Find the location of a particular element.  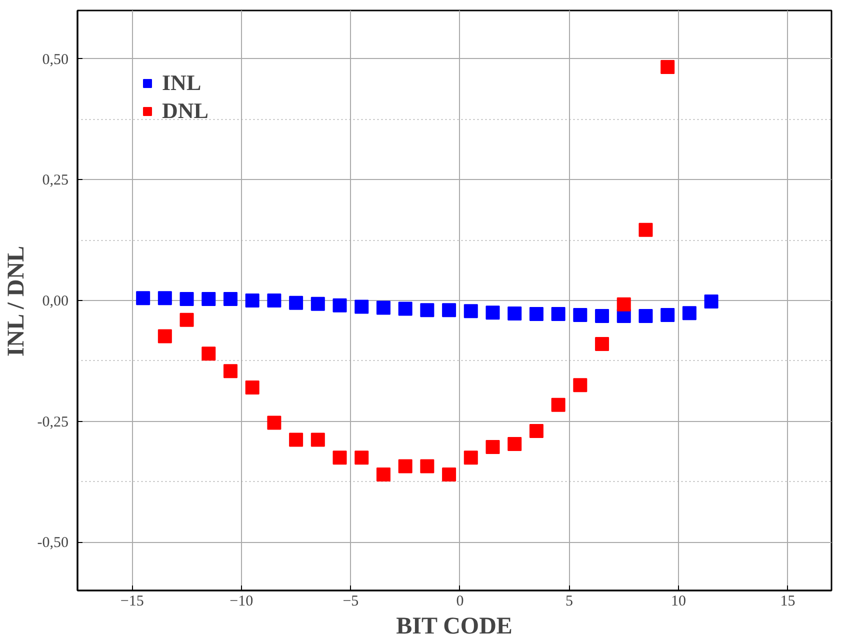

legend-label: INL is located at coordinates (182, 83).